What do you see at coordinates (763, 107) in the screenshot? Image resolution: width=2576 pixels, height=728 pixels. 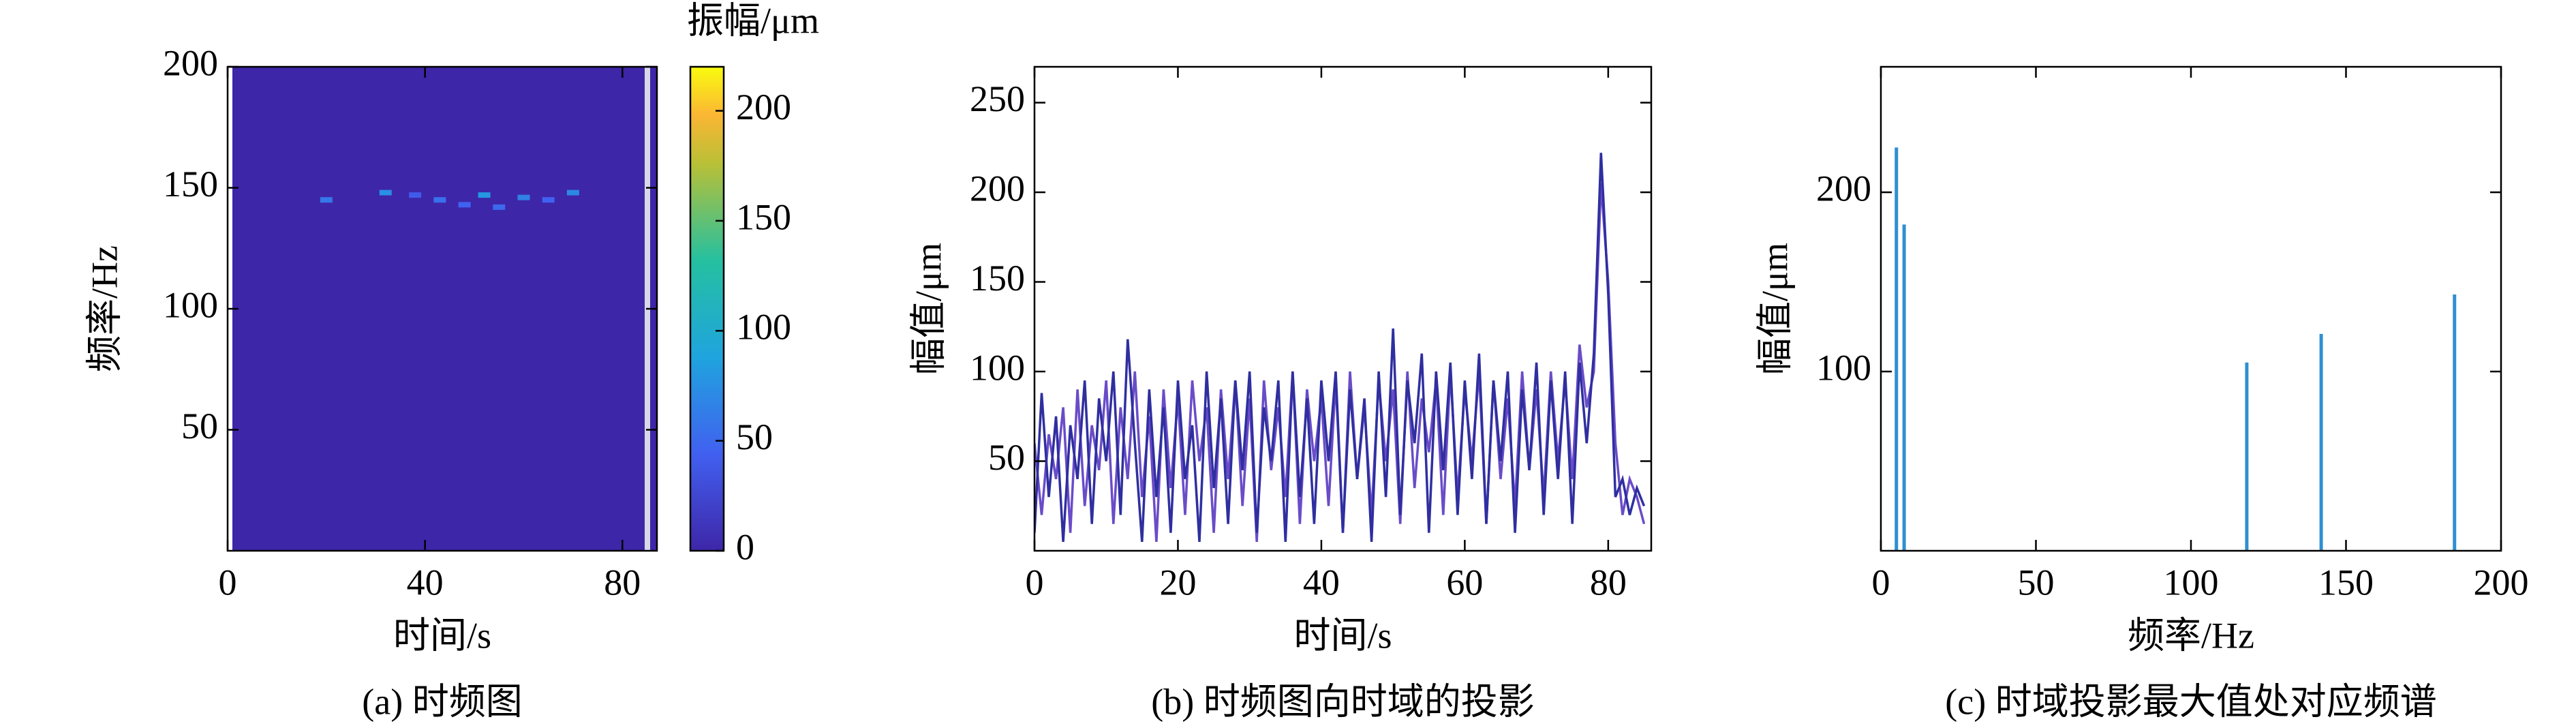 I see `colorbar-tick-label: 200` at bounding box center [763, 107].